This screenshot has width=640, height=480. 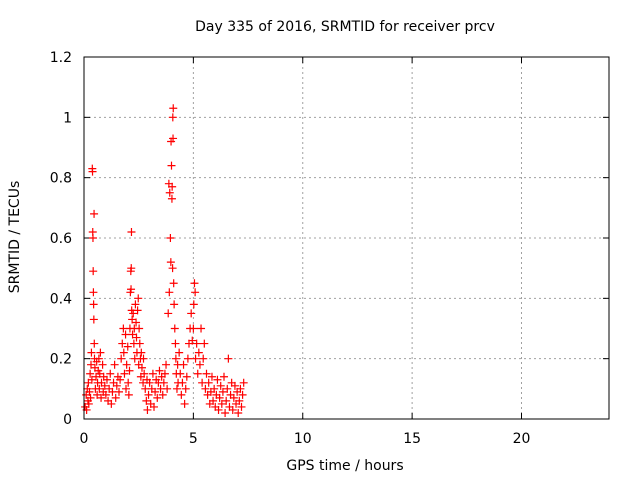 What do you see at coordinates (61, 58) in the screenshot?
I see `y-tick-label: 1.2` at bounding box center [61, 58].